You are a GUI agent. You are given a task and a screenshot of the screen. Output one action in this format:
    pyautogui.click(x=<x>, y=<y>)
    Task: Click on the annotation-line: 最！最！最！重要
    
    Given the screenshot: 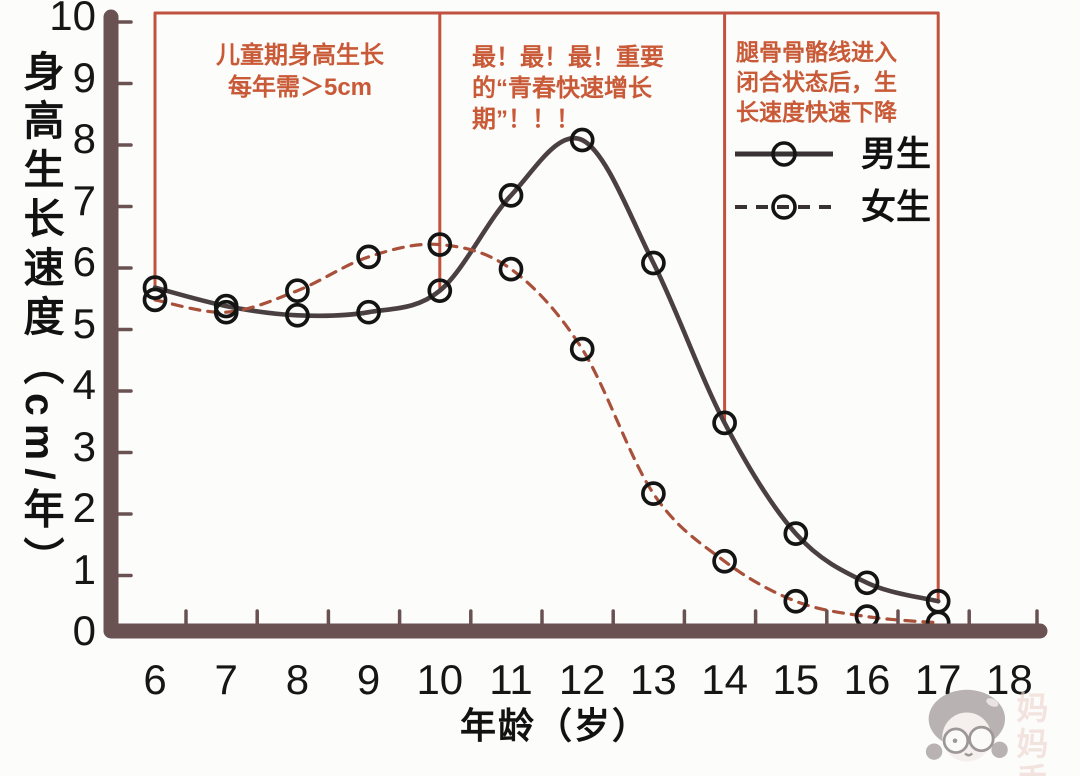 What is the action you would take?
    pyautogui.click(x=568, y=57)
    